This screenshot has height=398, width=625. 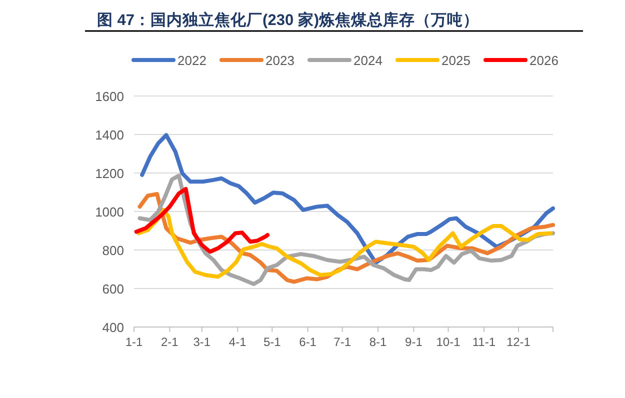 What do you see at coordinates (113, 289) in the screenshot?
I see `y-tick-label: 600` at bounding box center [113, 289].